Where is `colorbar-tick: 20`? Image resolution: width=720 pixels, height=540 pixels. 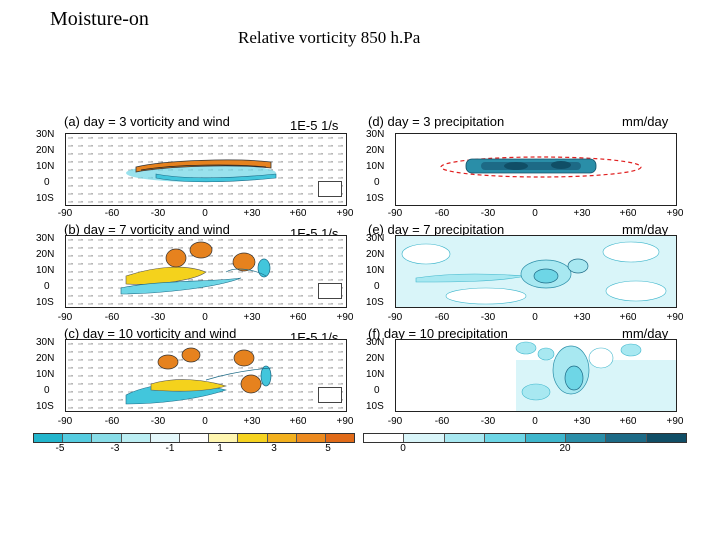
colorbar-tick: 20 is located at coordinates (565, 448).